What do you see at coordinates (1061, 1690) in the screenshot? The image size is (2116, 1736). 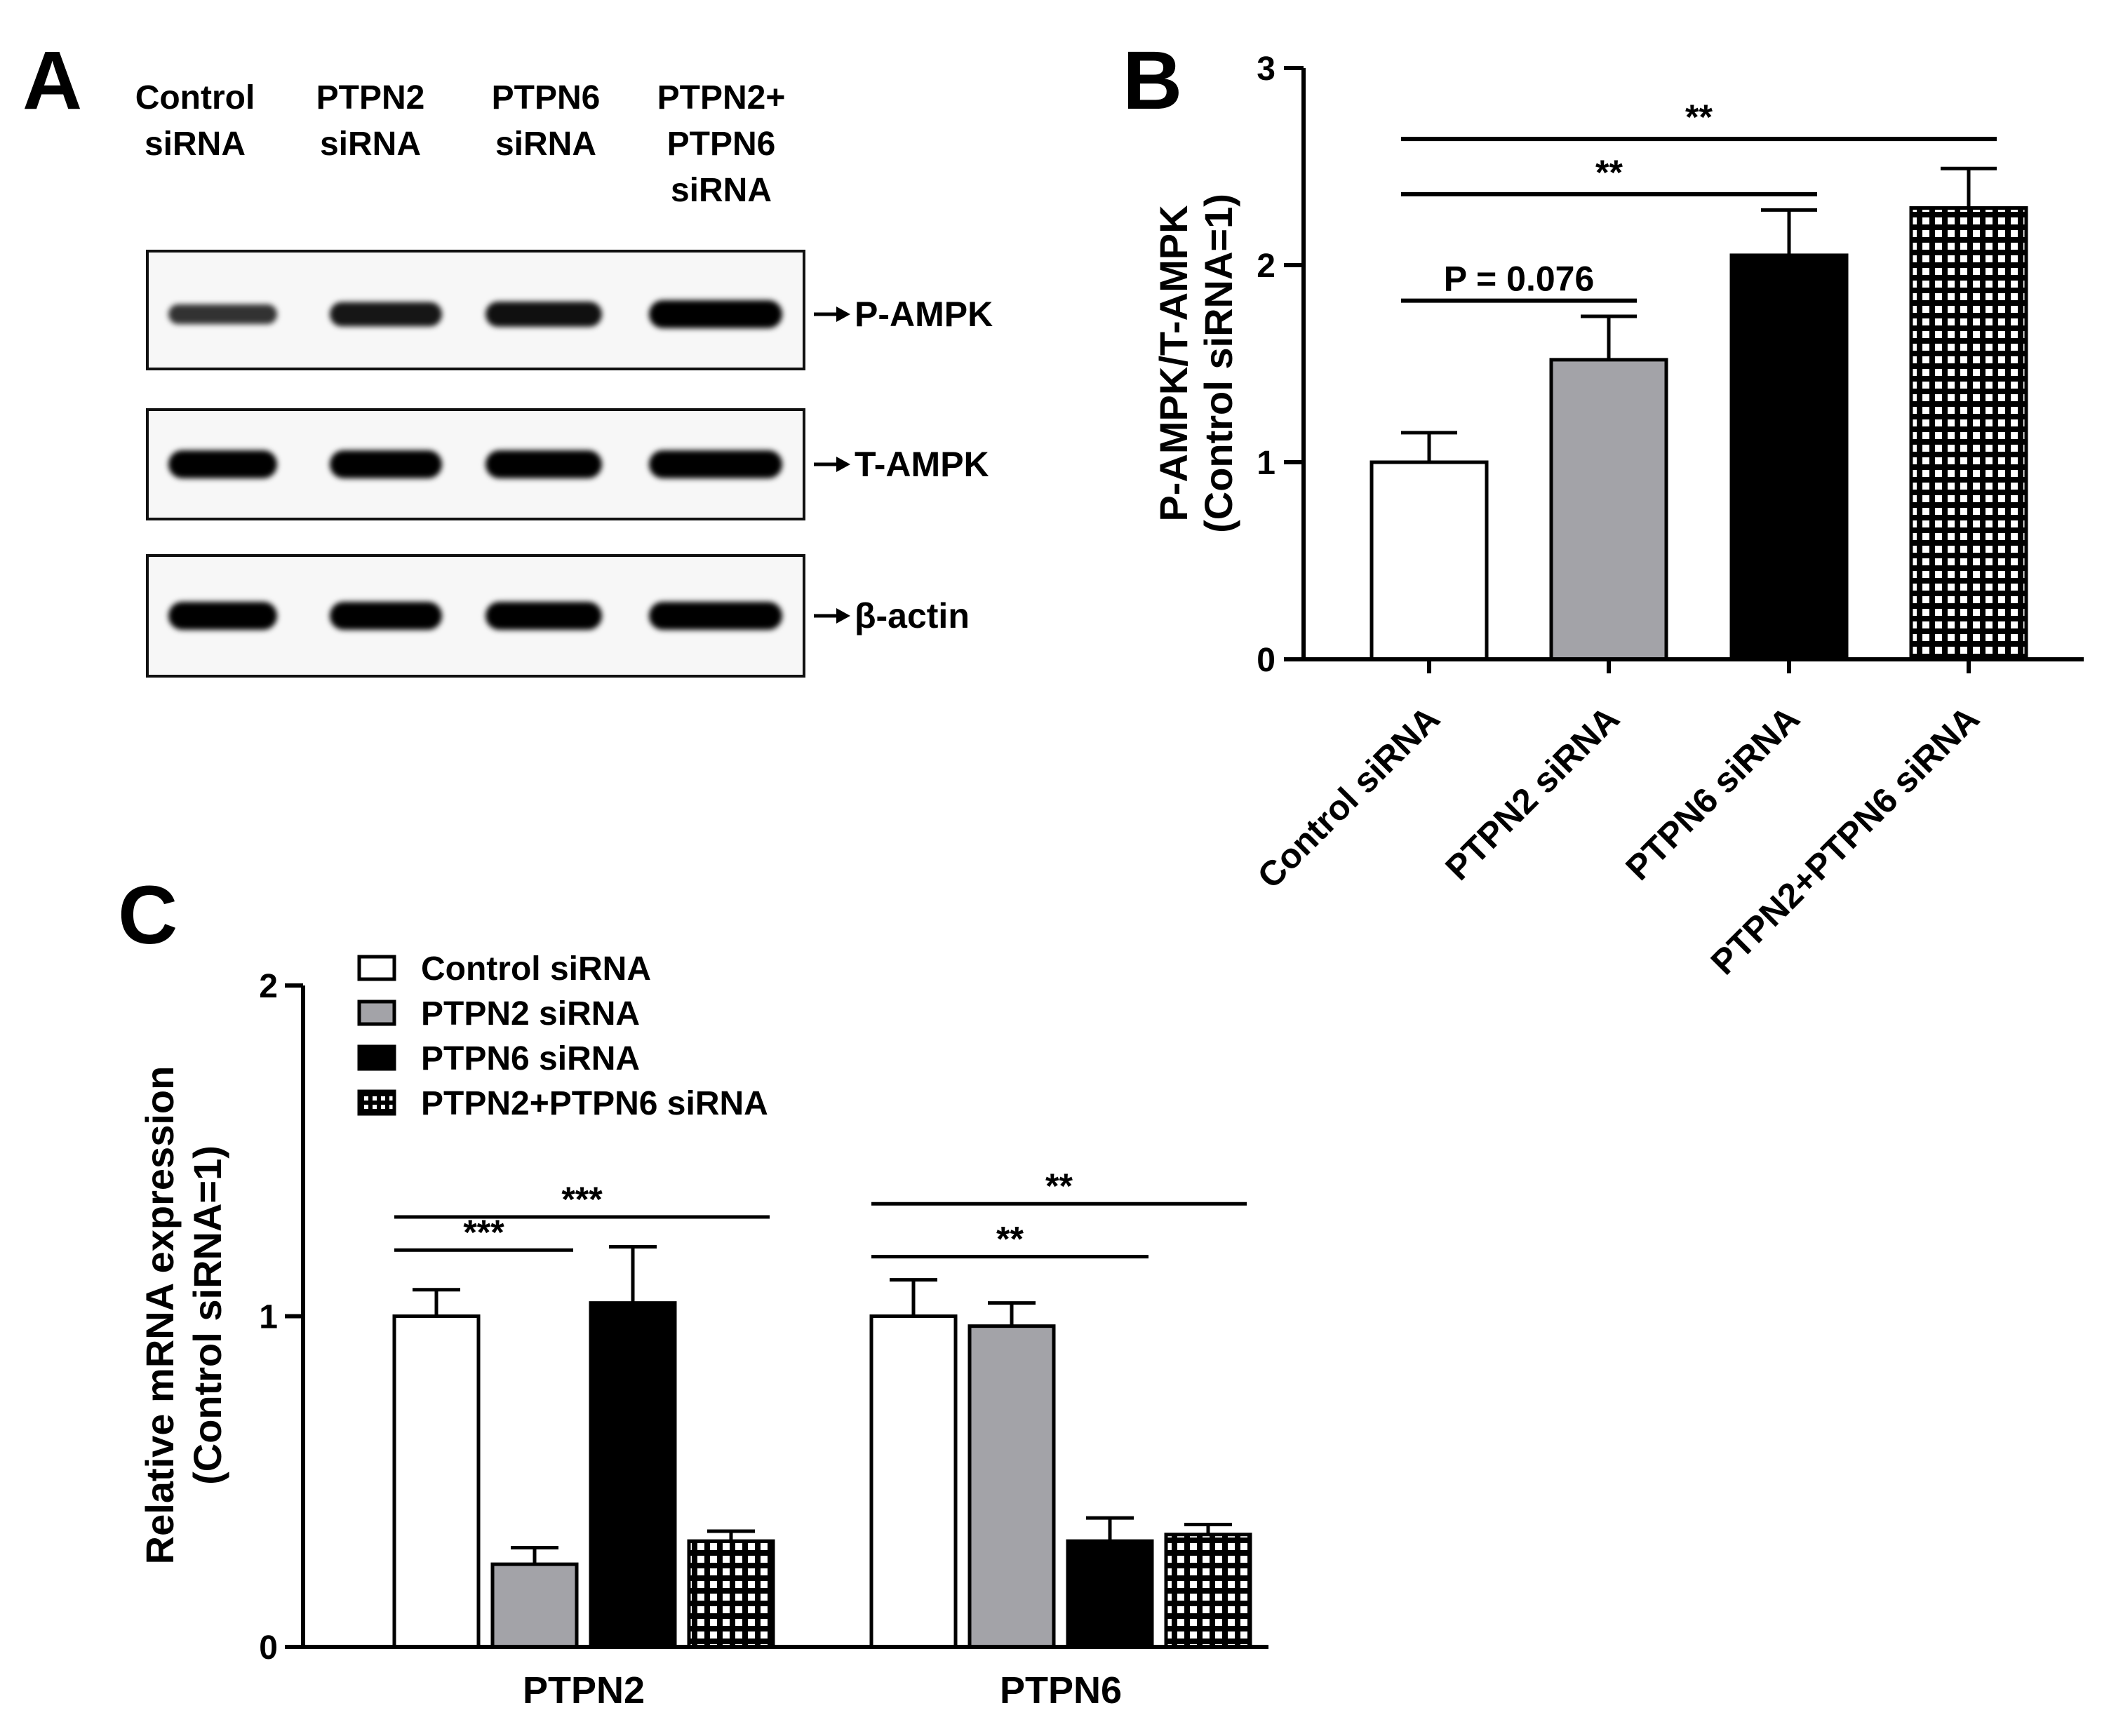 I see `x-tick-label: PTPN6` at bounding box center [1061, 1690].